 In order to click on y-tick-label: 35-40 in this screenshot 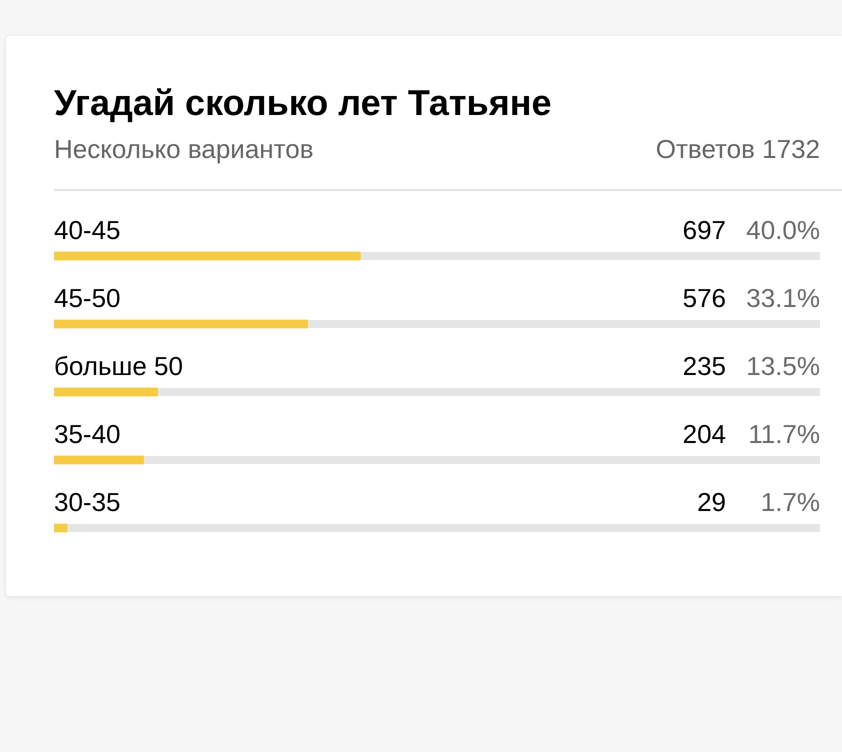, I will do `click(87, 434)`.